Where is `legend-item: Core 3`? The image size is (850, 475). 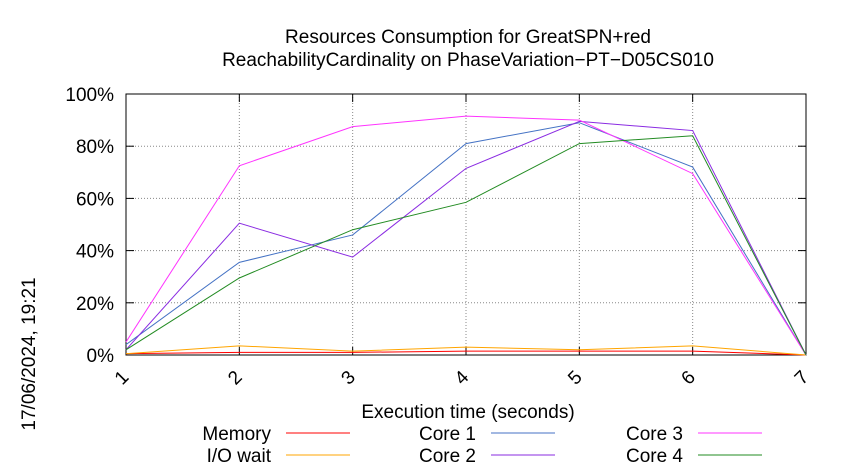 legend-item: Core 3 is located at coordinates (694, 434).